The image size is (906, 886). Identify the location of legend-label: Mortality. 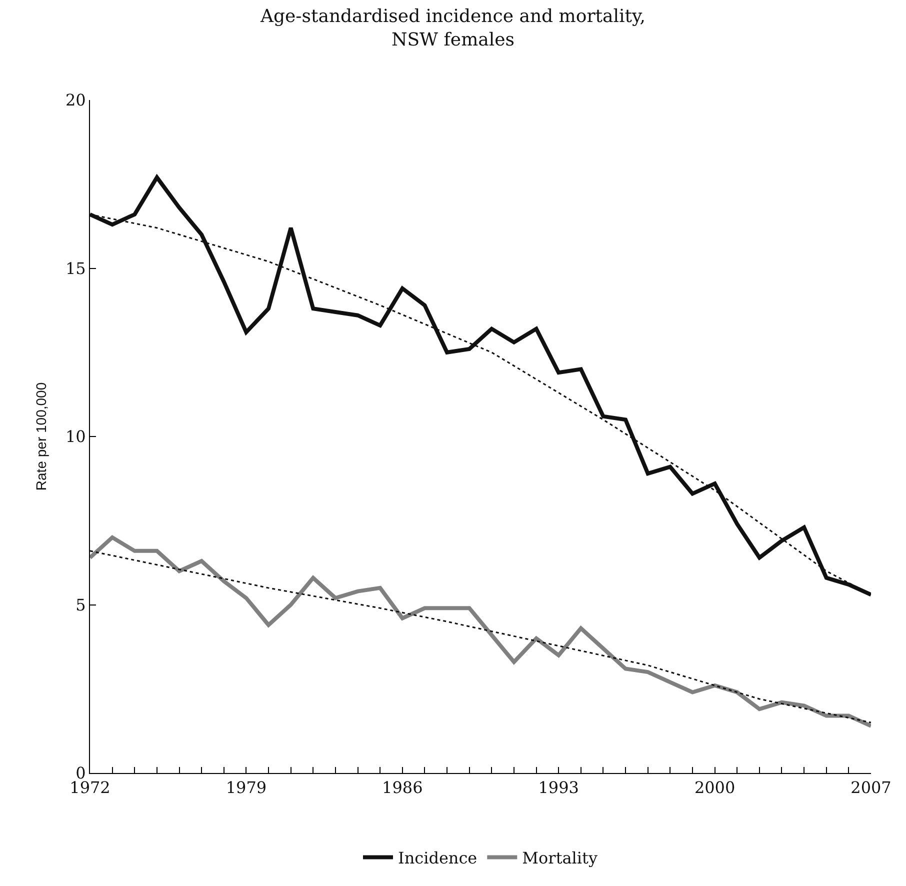
(560, 858).